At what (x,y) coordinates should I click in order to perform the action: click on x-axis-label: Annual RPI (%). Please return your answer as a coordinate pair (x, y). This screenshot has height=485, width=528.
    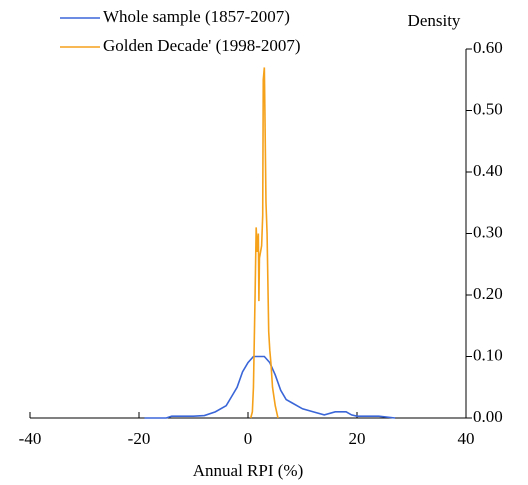
    Looking at the image, I should click on (248, 470).